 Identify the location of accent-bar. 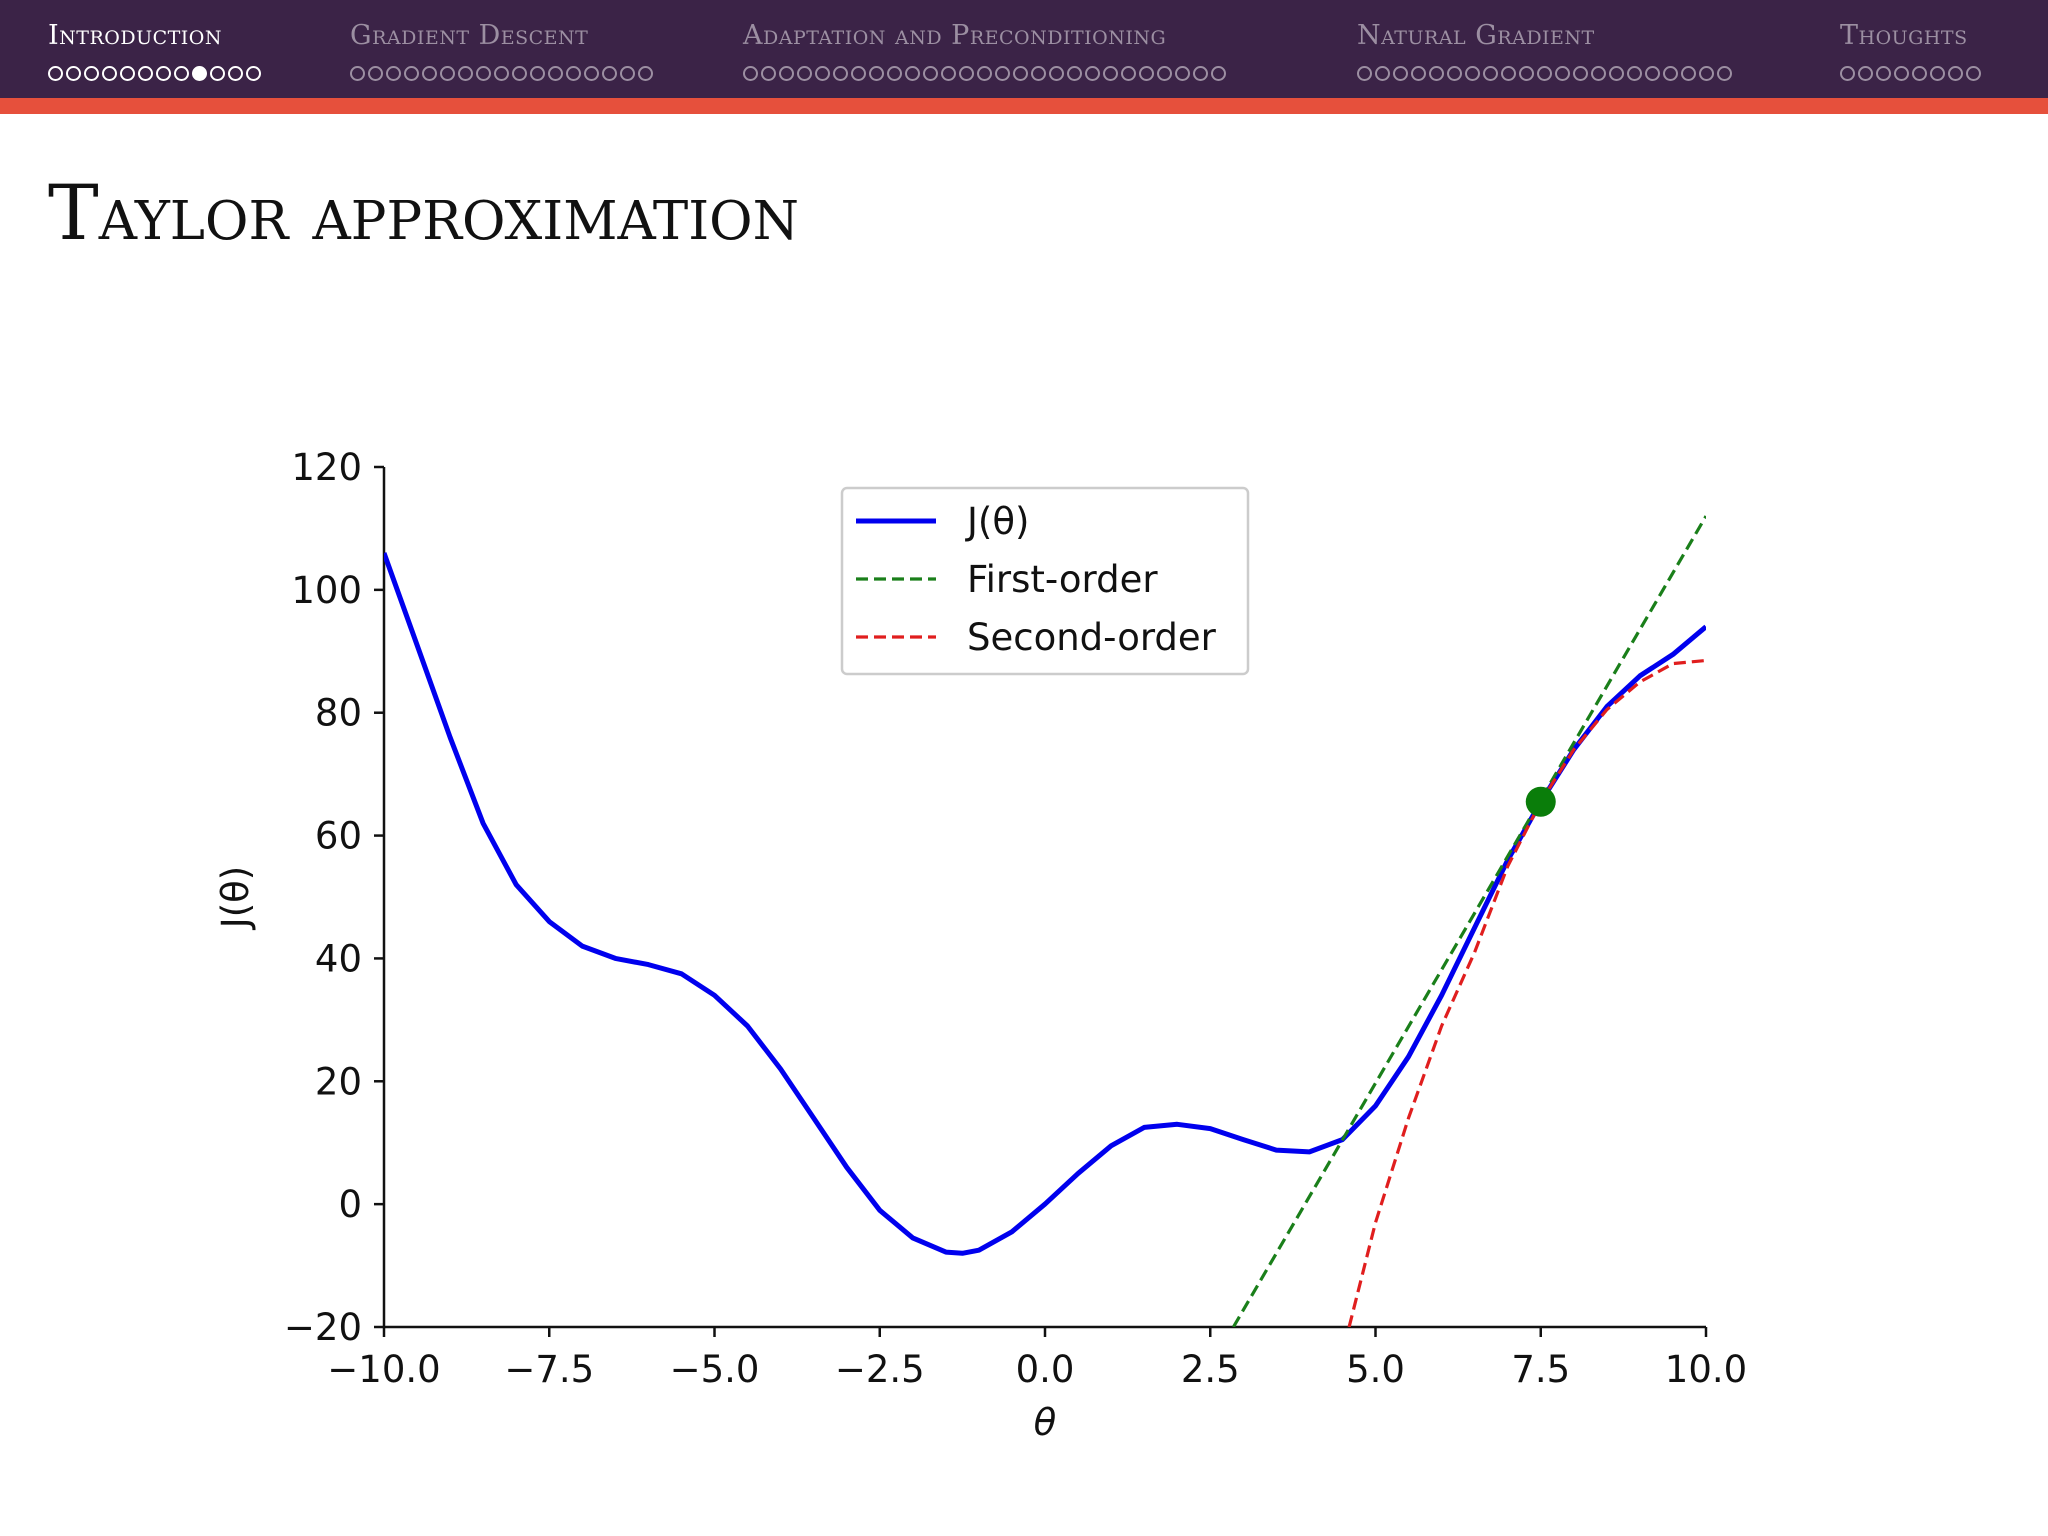
(1024, 106).